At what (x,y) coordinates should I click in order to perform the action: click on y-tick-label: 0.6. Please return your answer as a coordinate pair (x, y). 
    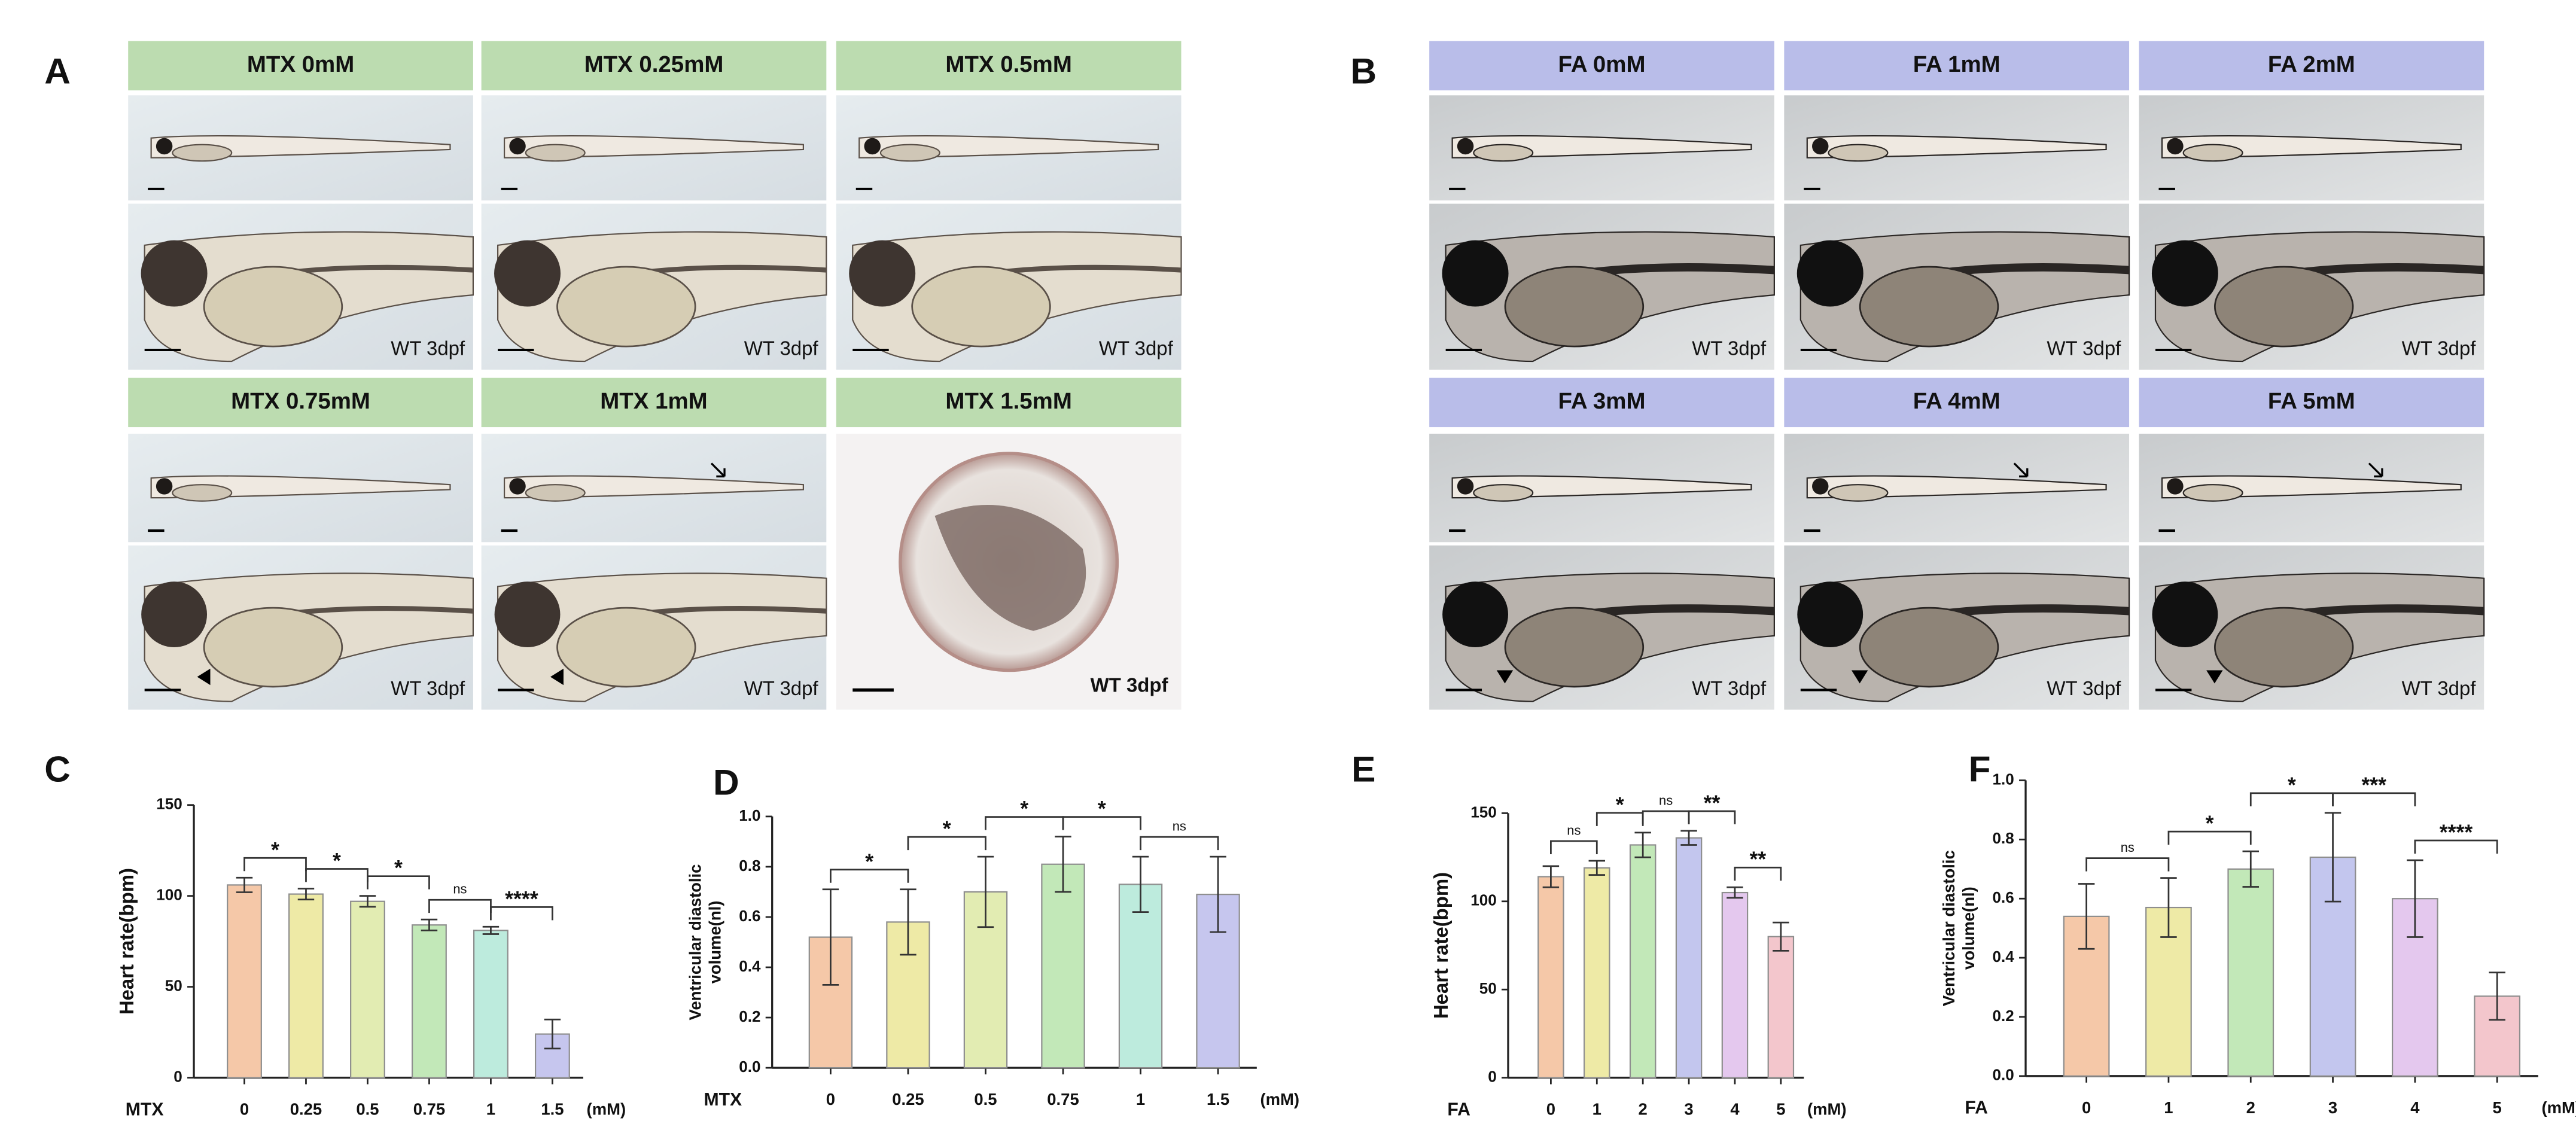
    Looking at the image, I should click on (749, 916).